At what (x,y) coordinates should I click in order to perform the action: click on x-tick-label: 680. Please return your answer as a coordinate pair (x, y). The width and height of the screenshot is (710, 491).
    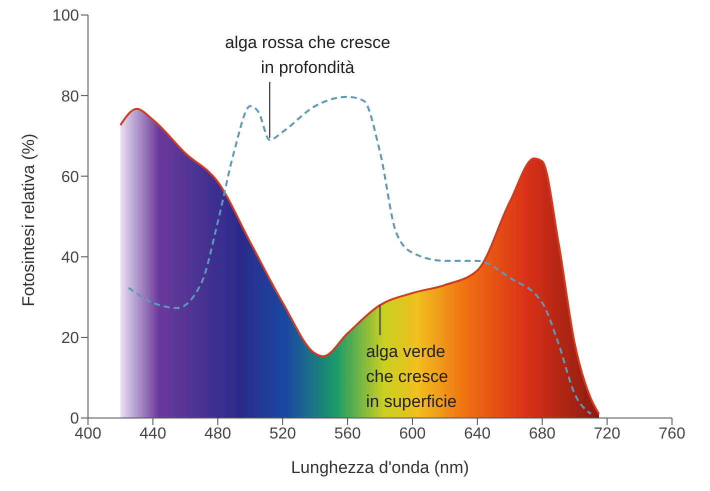
    Looking at the image, I should click on (542, 433).